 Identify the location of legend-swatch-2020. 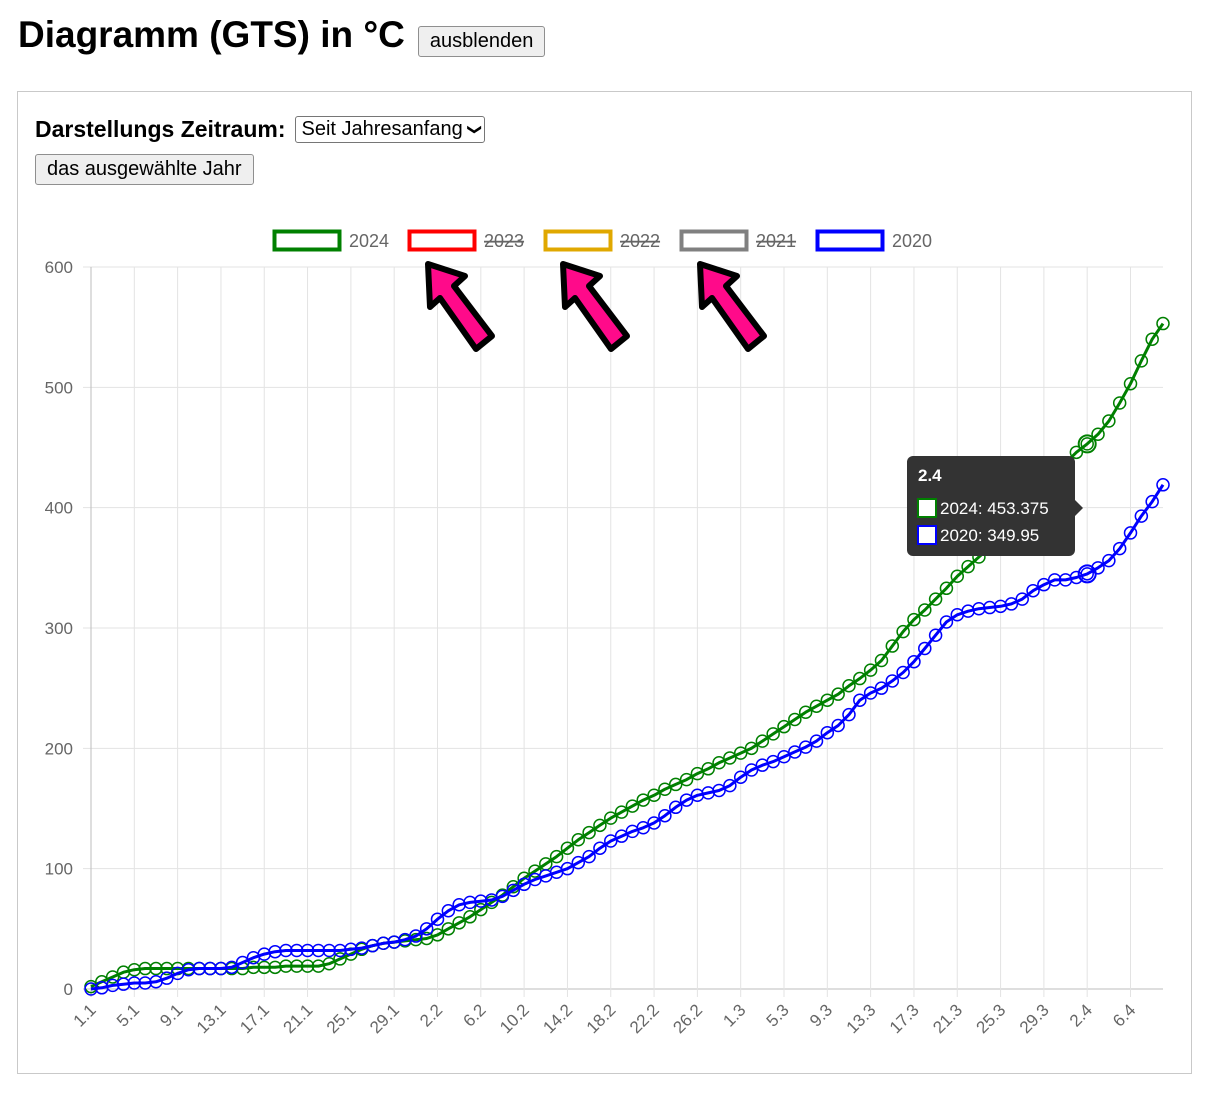
(850, 240).